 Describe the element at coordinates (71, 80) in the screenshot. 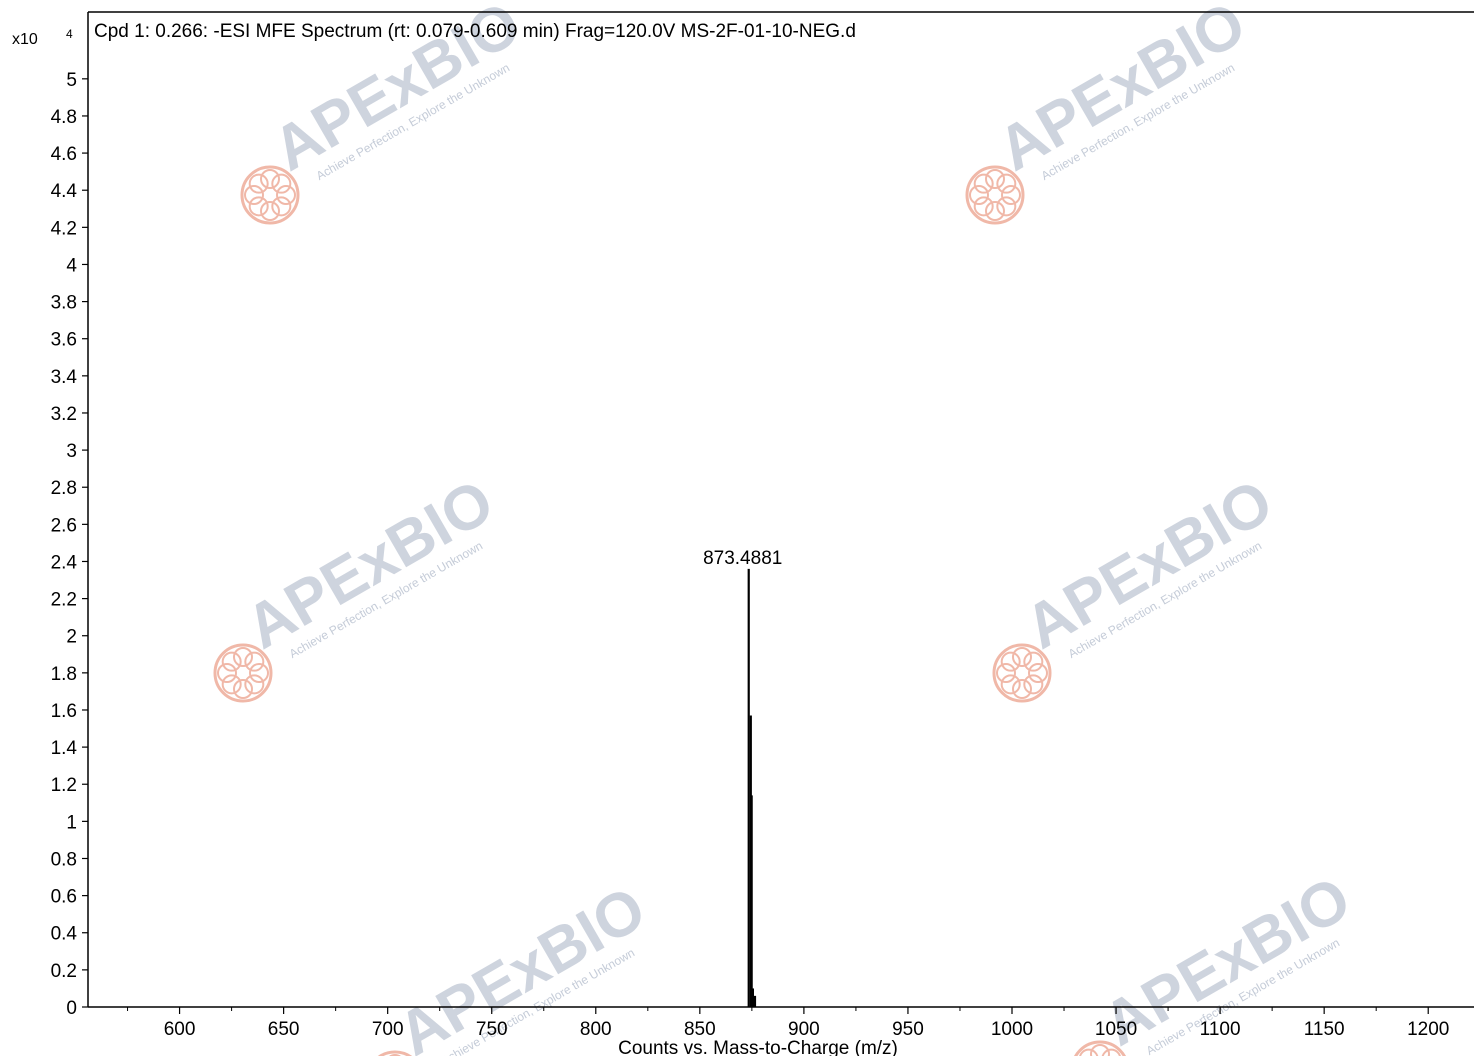

I see `y-tick-label: 5` at that location.